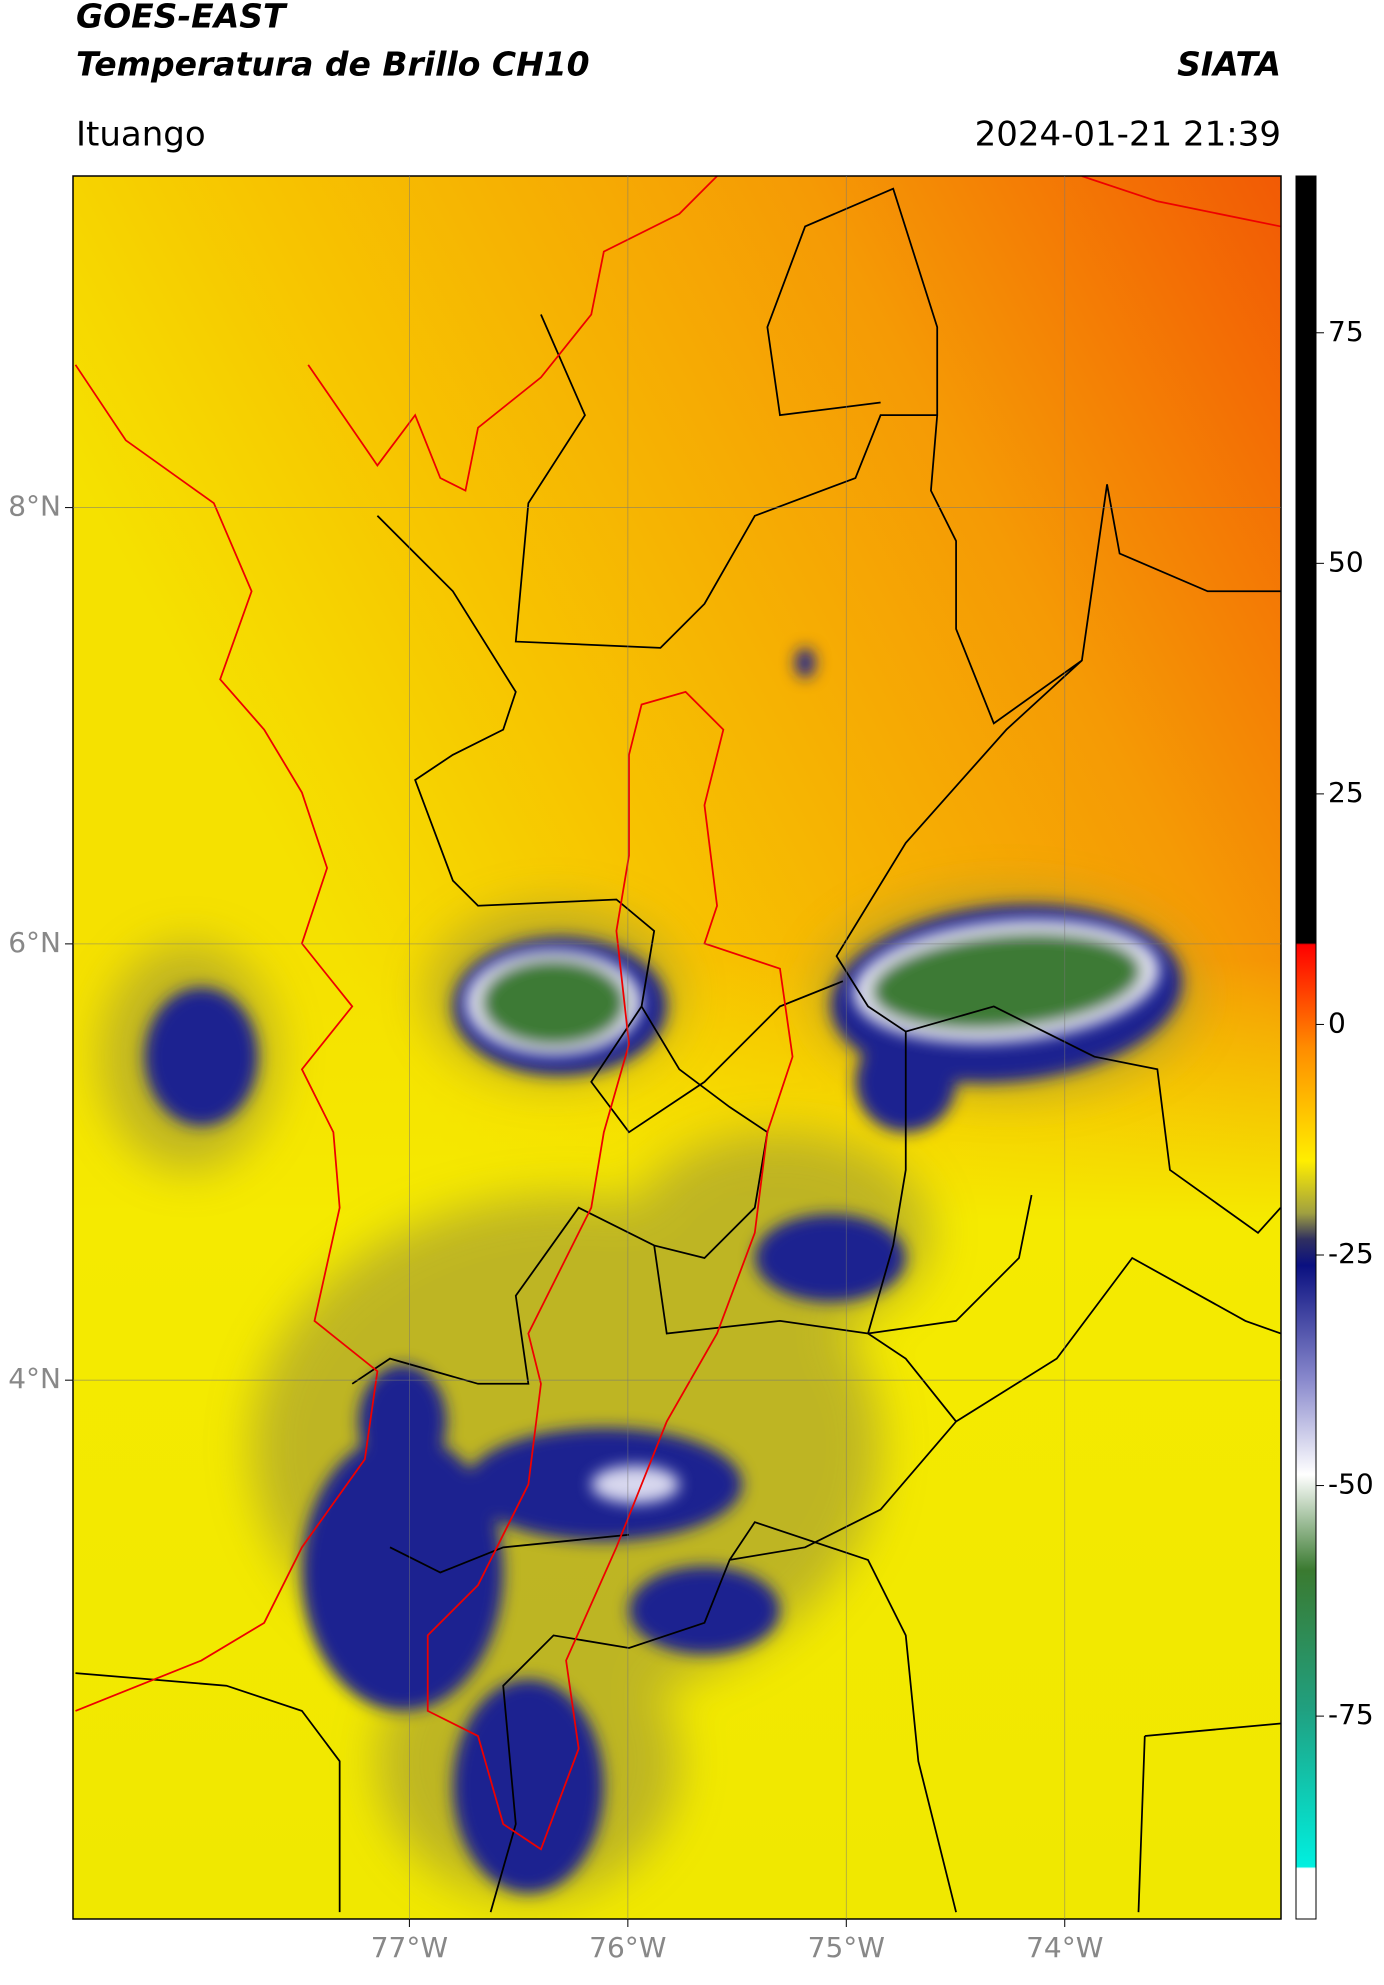 The height and width of the screenshot is (1985, 1384). What do you see at coordinates (182, 18) in the screenshot?
I see `title-line1: GOES-EAST` at bounding box center [182, 18].